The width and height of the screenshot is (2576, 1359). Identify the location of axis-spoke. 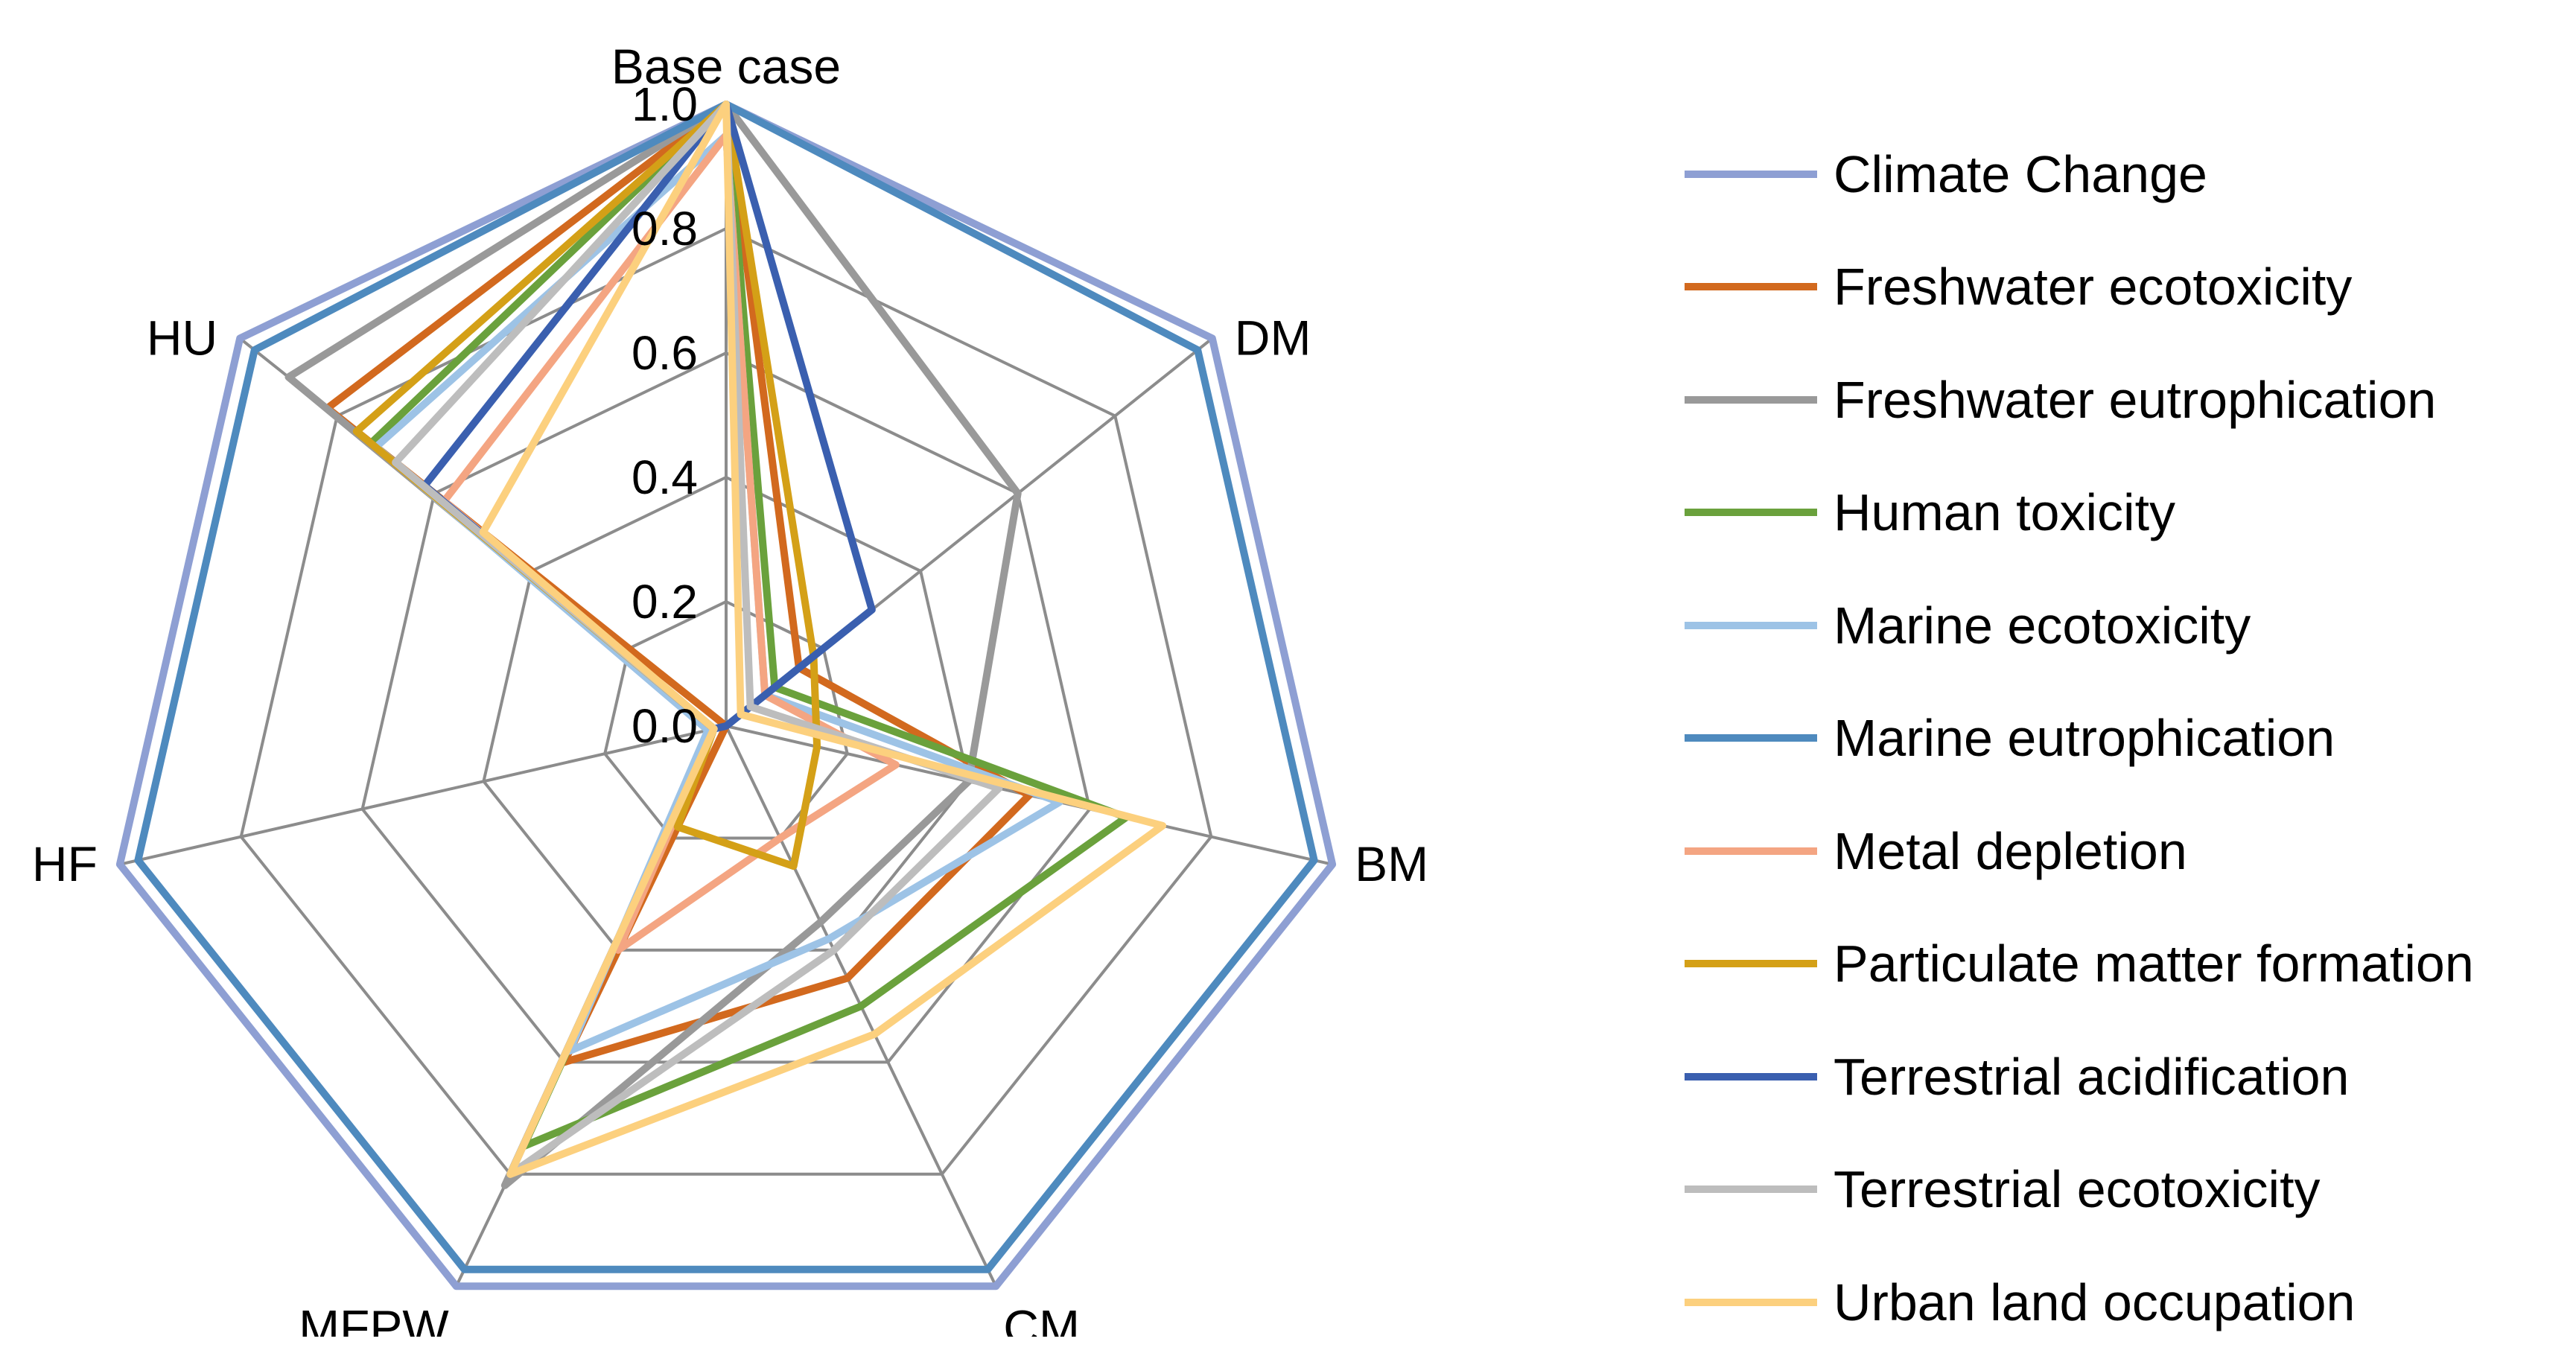
(423, 795).